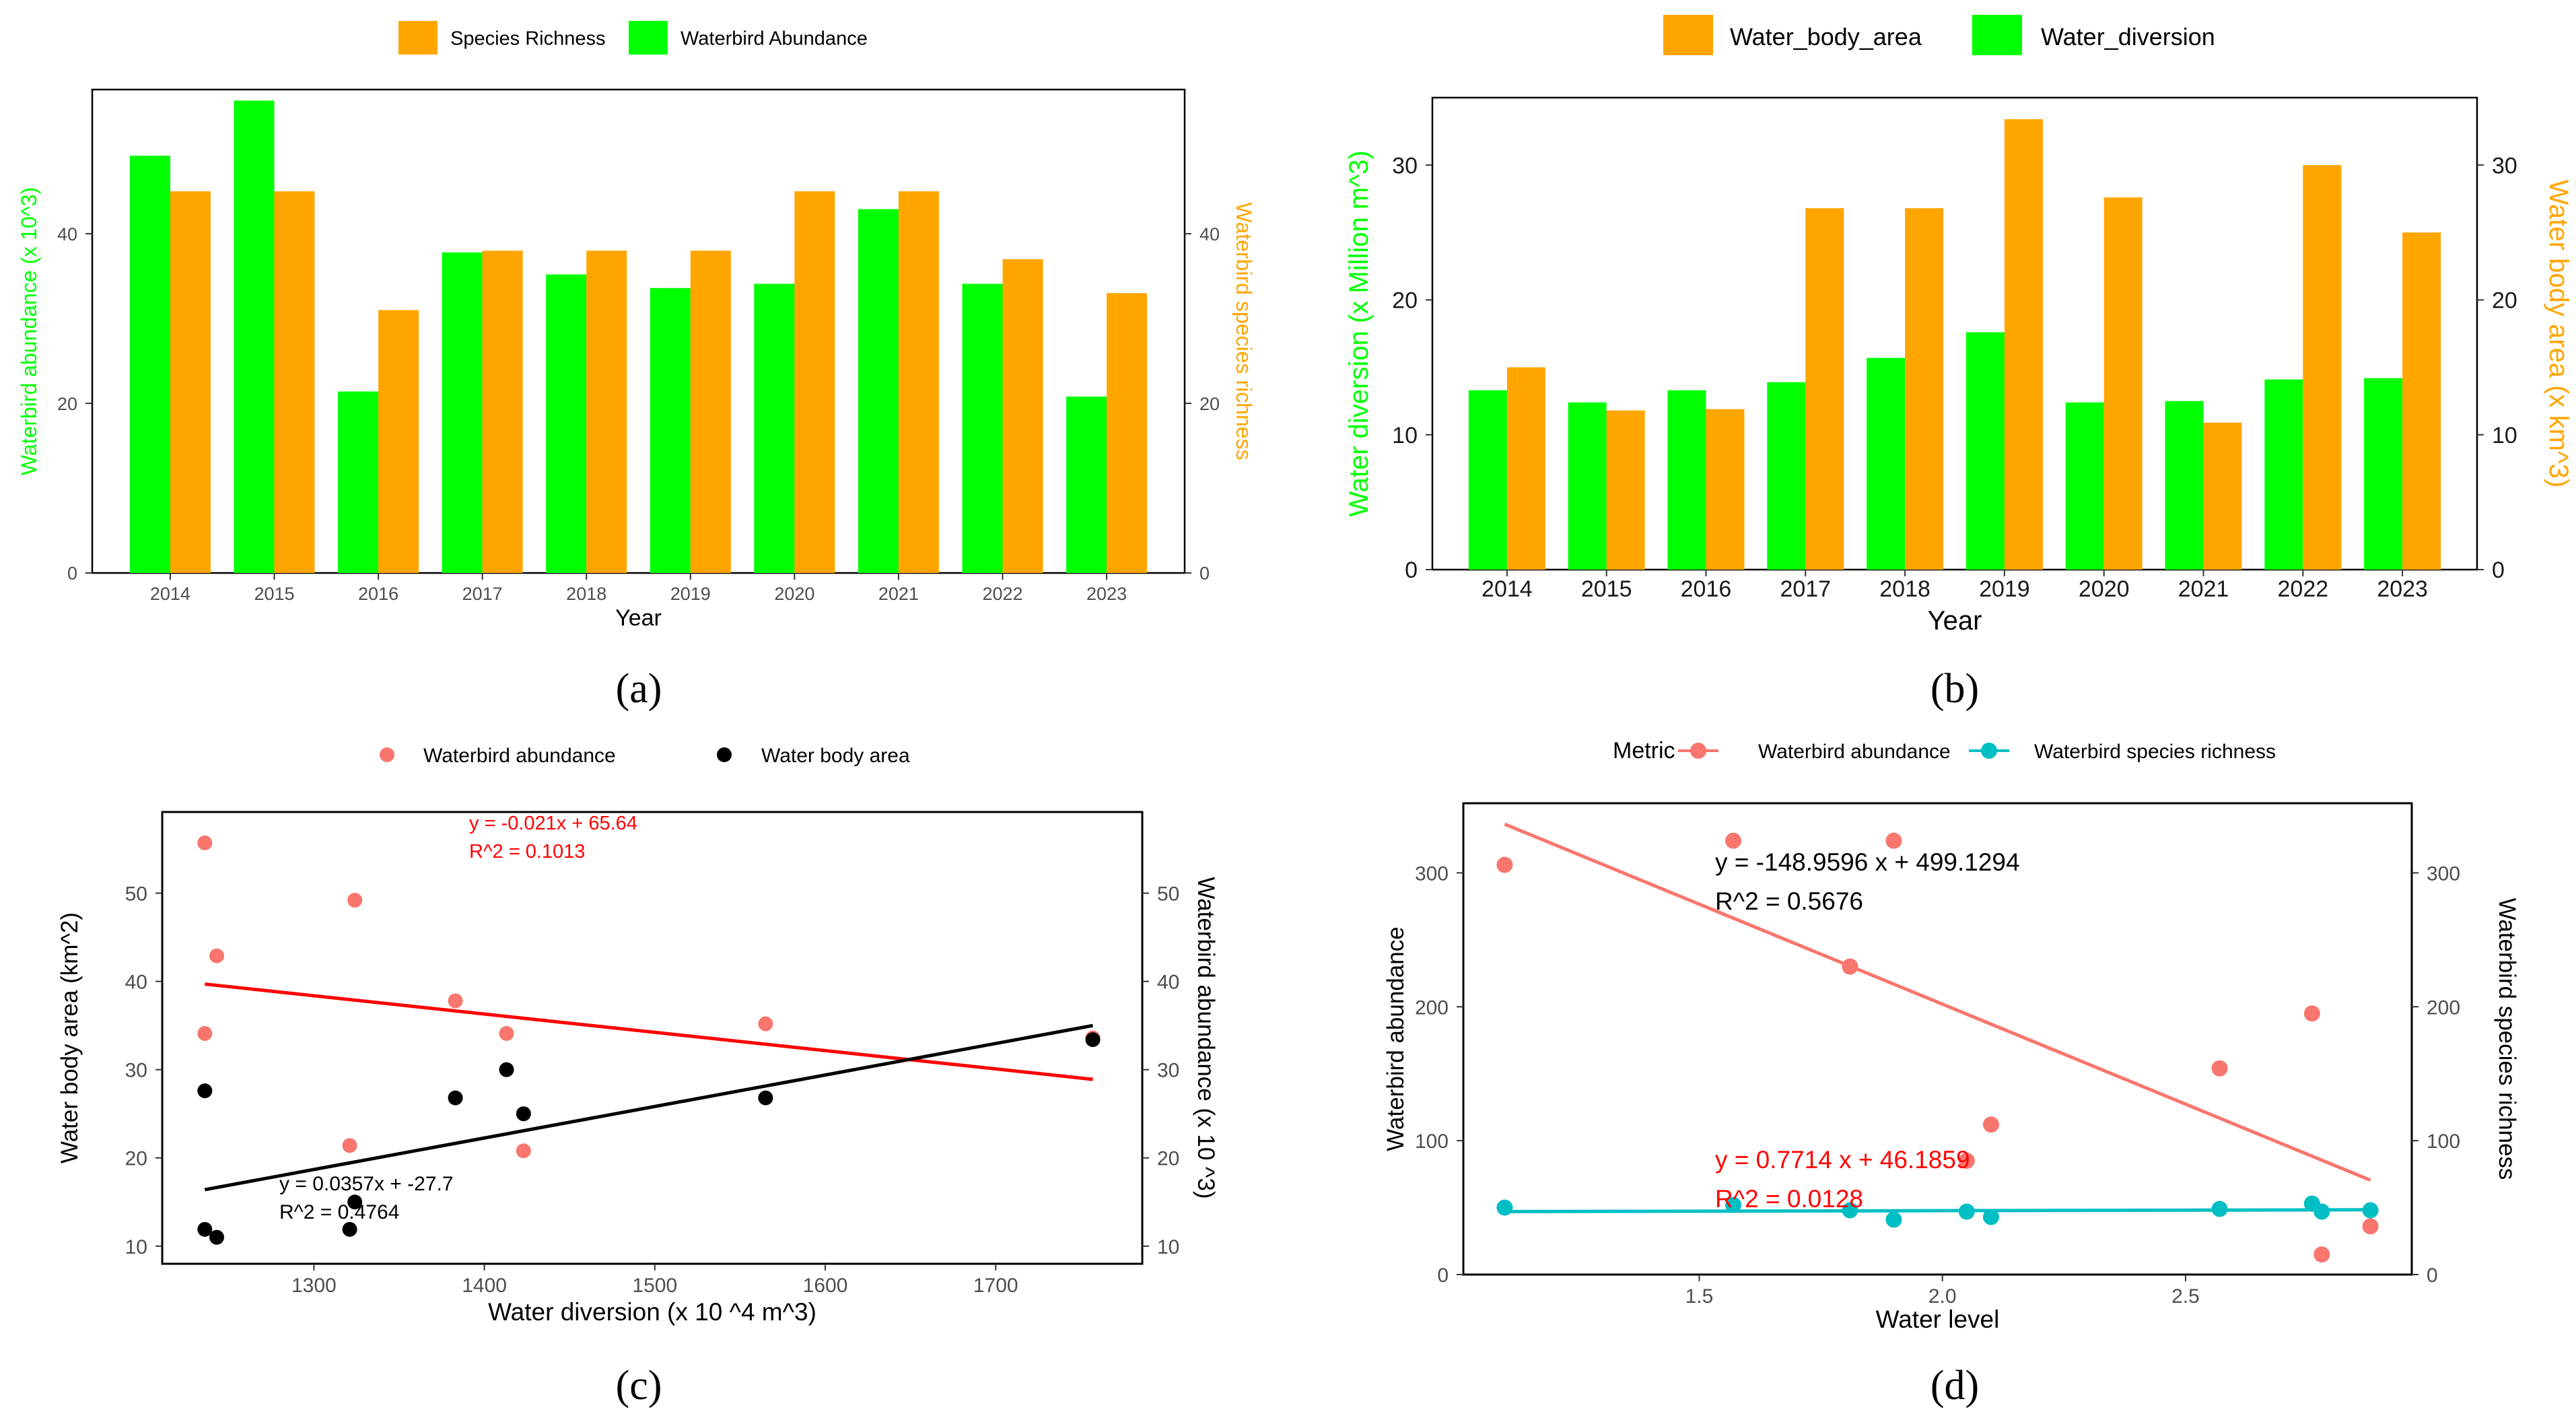  I want to click on bar-water-body-area-2016, so click(1725, 490).